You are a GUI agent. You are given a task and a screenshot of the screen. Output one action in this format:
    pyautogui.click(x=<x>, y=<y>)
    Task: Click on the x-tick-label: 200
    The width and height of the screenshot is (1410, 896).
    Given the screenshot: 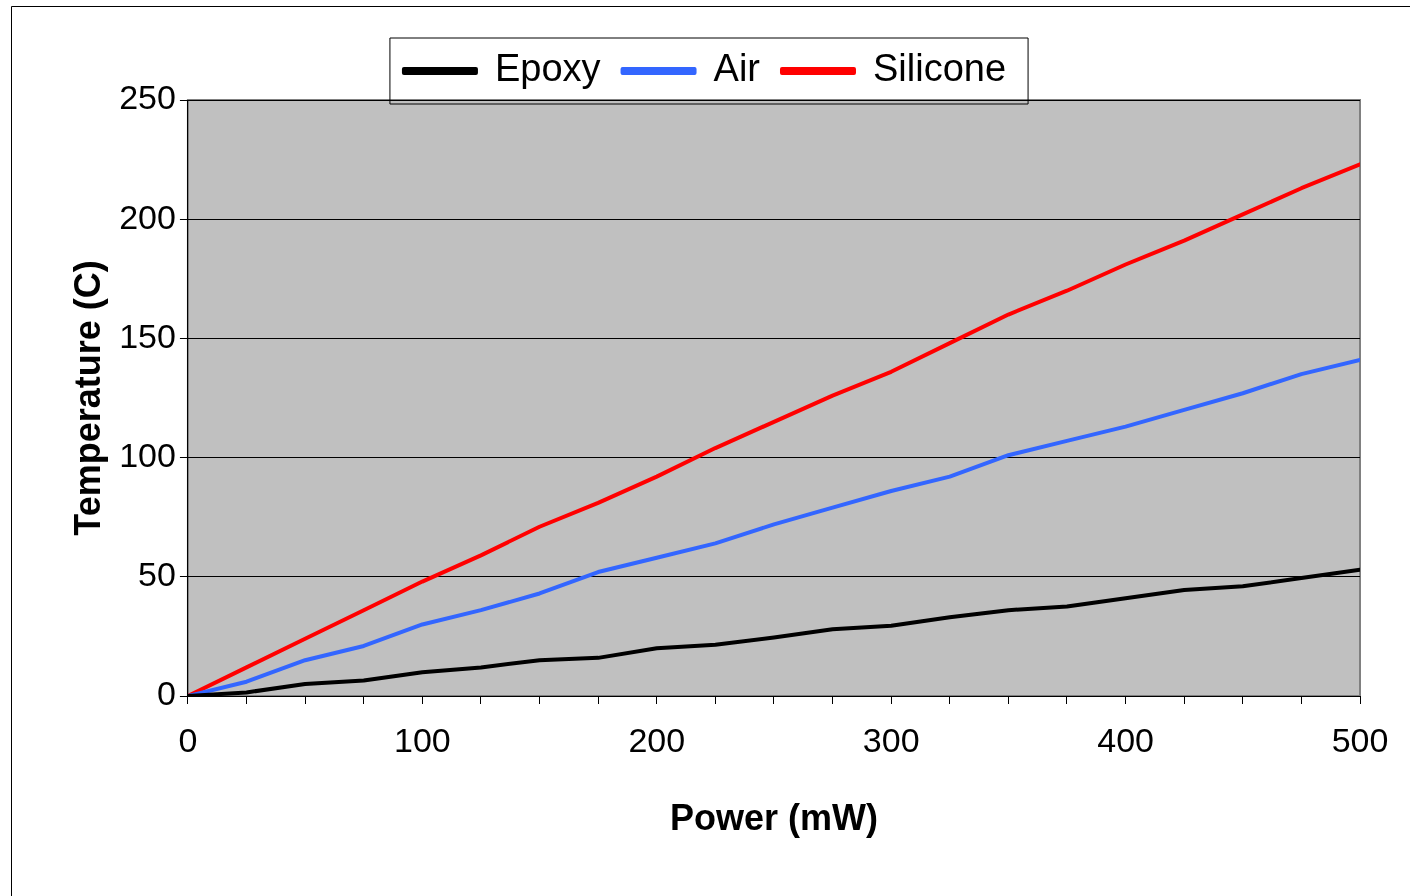 What is the action you would take?
    pyautogui.click(x=657, y=739)
    